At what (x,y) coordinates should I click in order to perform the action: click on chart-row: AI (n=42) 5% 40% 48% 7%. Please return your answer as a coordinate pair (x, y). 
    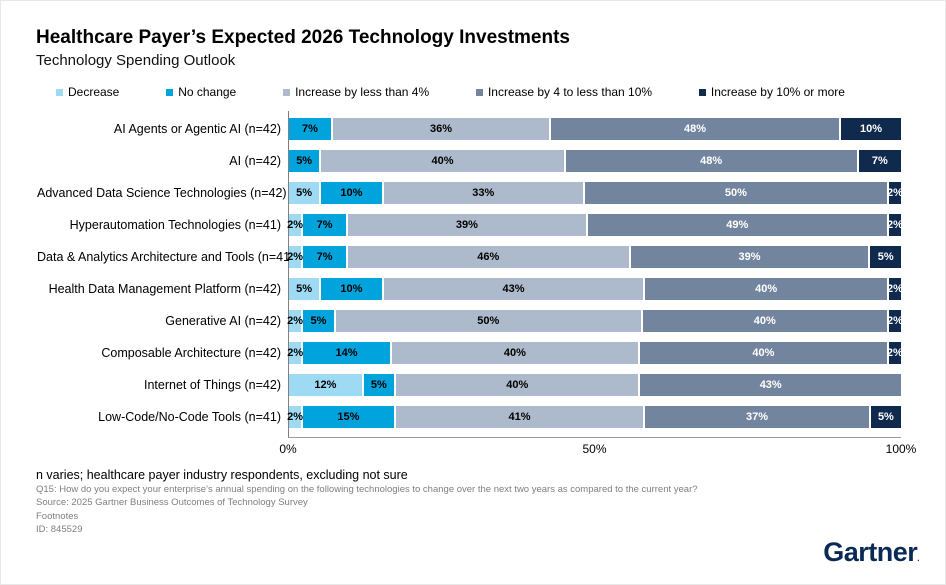
    Looking at the image, I should click on (565, 161).